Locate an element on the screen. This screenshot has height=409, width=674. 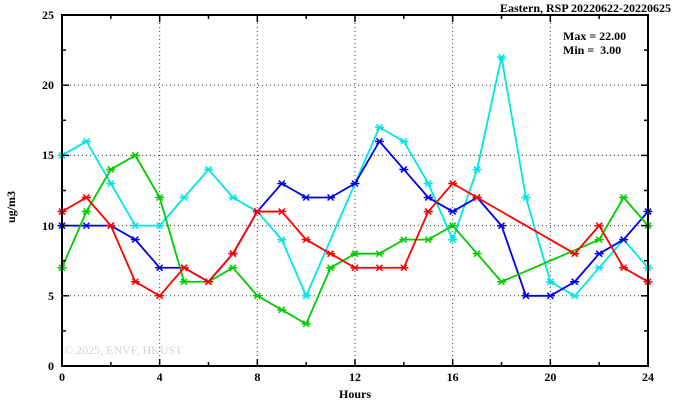
min-value-label: Min = 3.00 is located at coordinates (592, 50).